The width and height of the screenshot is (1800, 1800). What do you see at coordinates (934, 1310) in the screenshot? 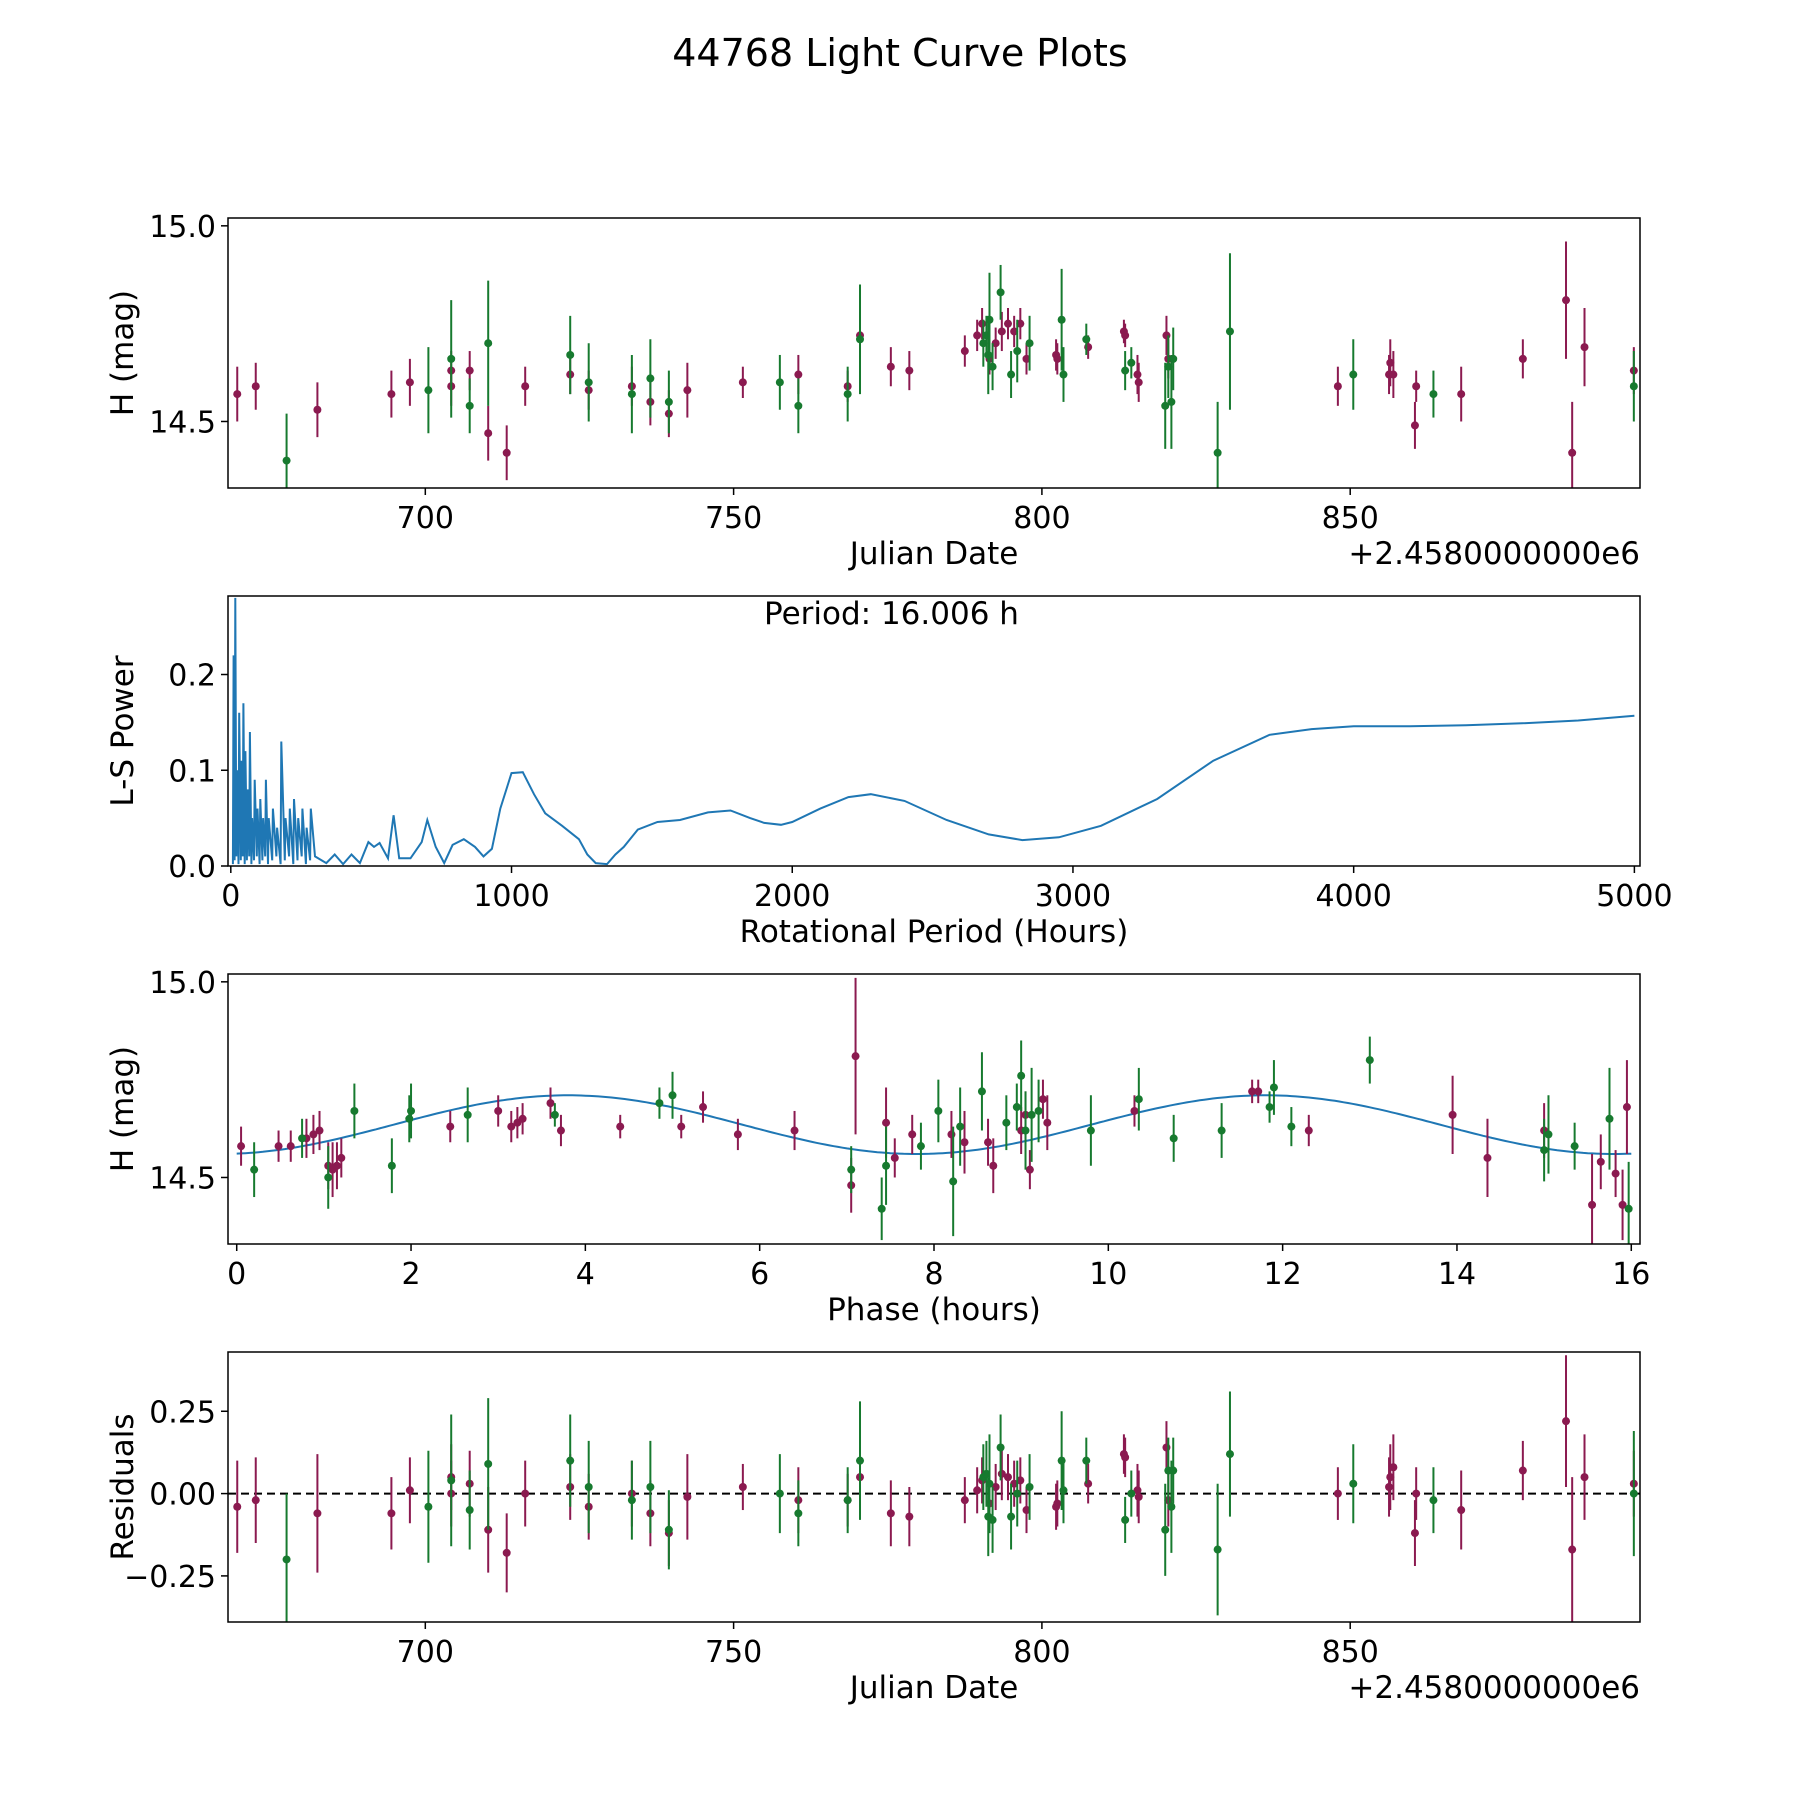
I see `x-axis-label: Phase (hours)` at bounding box center [934, 1310].